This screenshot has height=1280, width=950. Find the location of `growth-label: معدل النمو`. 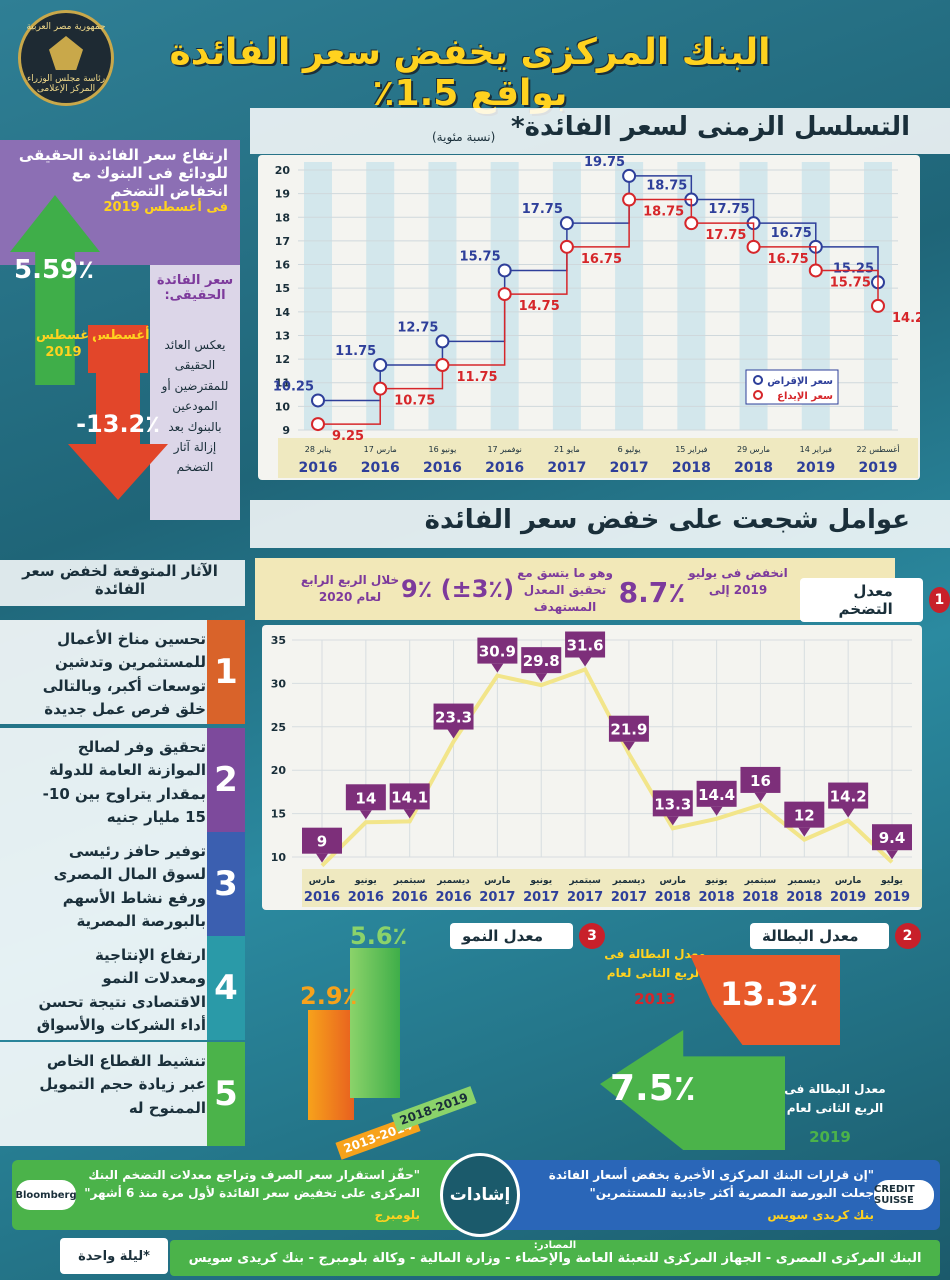

growth-label: معدل النمو is located at coordinates (512, 936).